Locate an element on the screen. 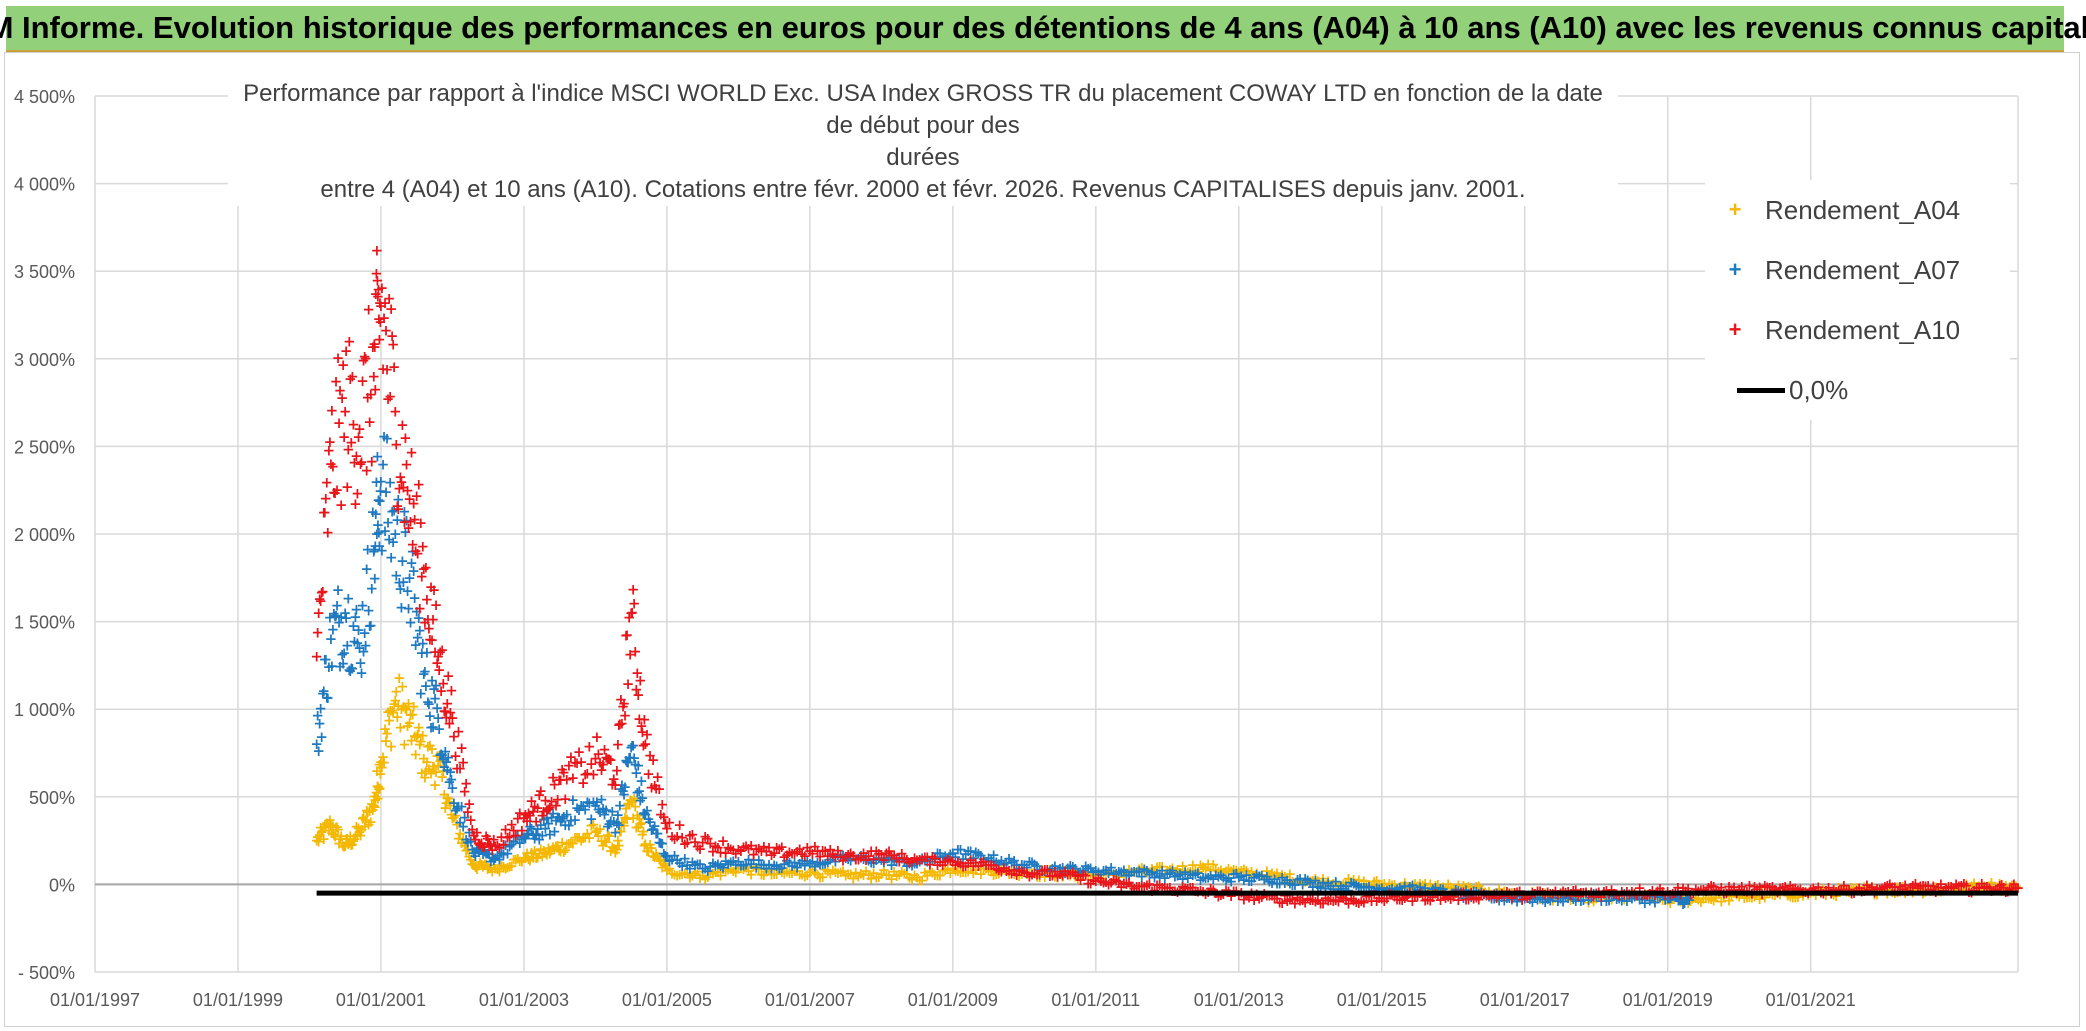 The width and height of the screenshot is (2086, 1031). legend-item-a10: + Rendement_A10 is located at coordinates (1833, 330).